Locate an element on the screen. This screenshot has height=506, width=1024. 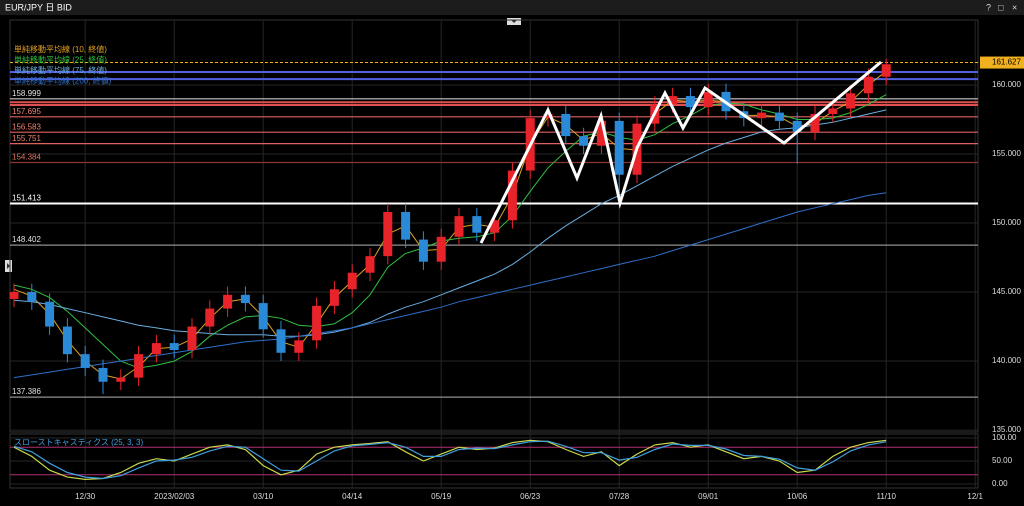
legend-entry: 単純移動平均線 (25, 終値) is located at coordinates (60, 60).